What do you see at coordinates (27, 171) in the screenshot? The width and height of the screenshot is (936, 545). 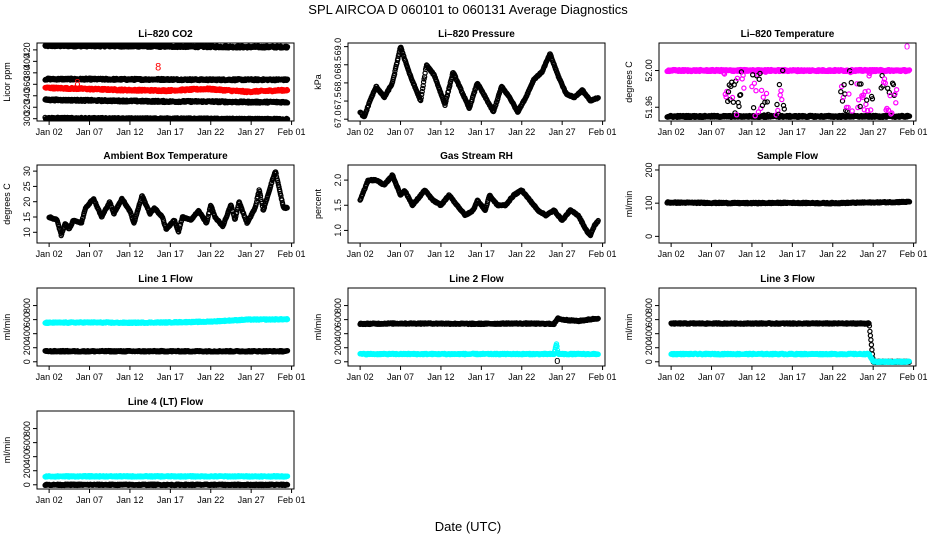 I see `y-tick-label: 30` at bounding box center [27, 171].